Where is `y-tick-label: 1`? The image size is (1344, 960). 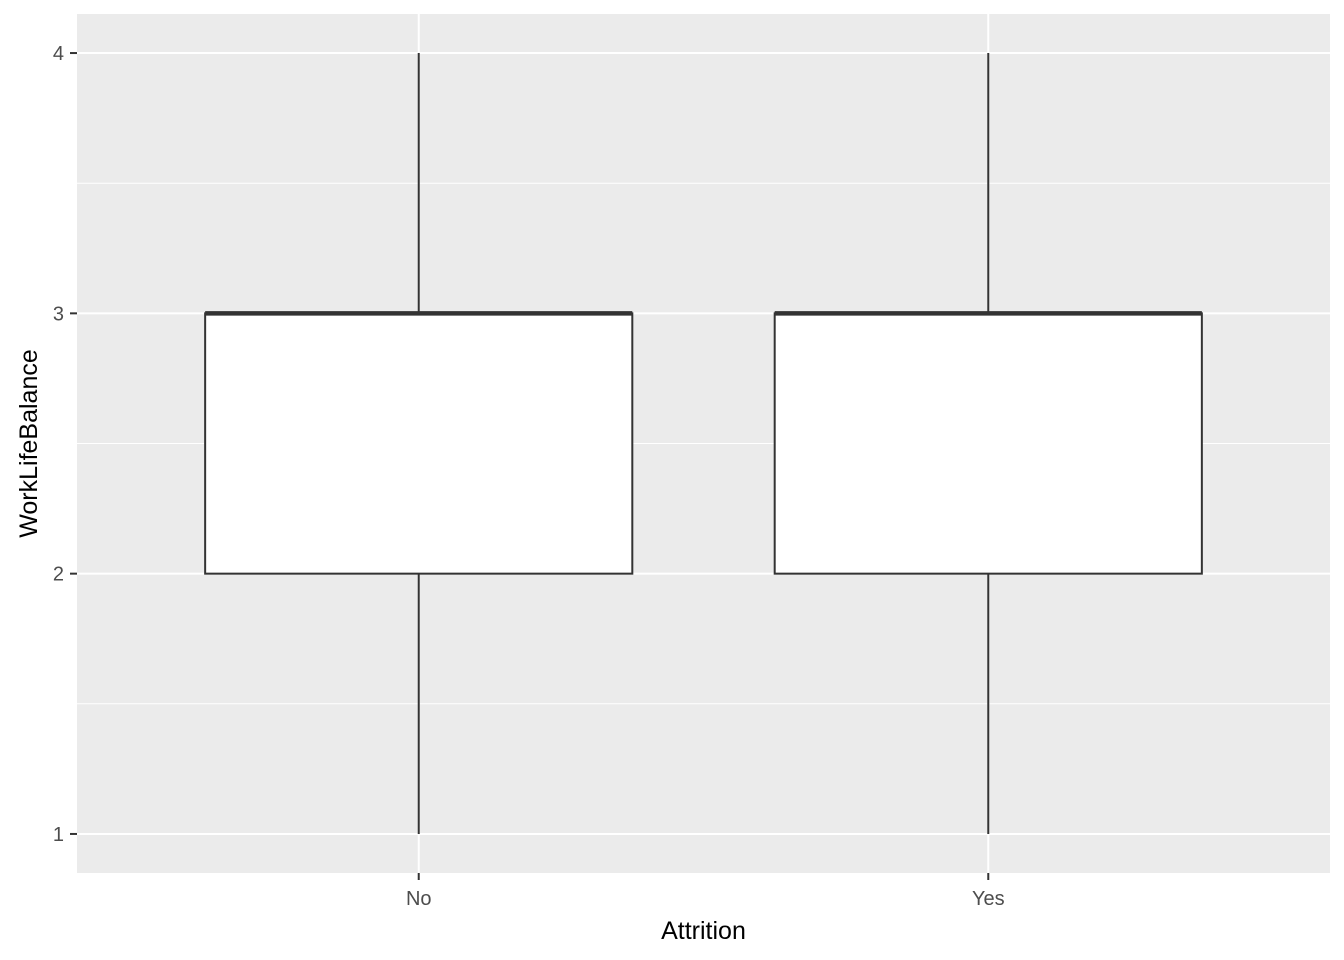 y-tick-label: 1 is located at coordinates (58, 835).